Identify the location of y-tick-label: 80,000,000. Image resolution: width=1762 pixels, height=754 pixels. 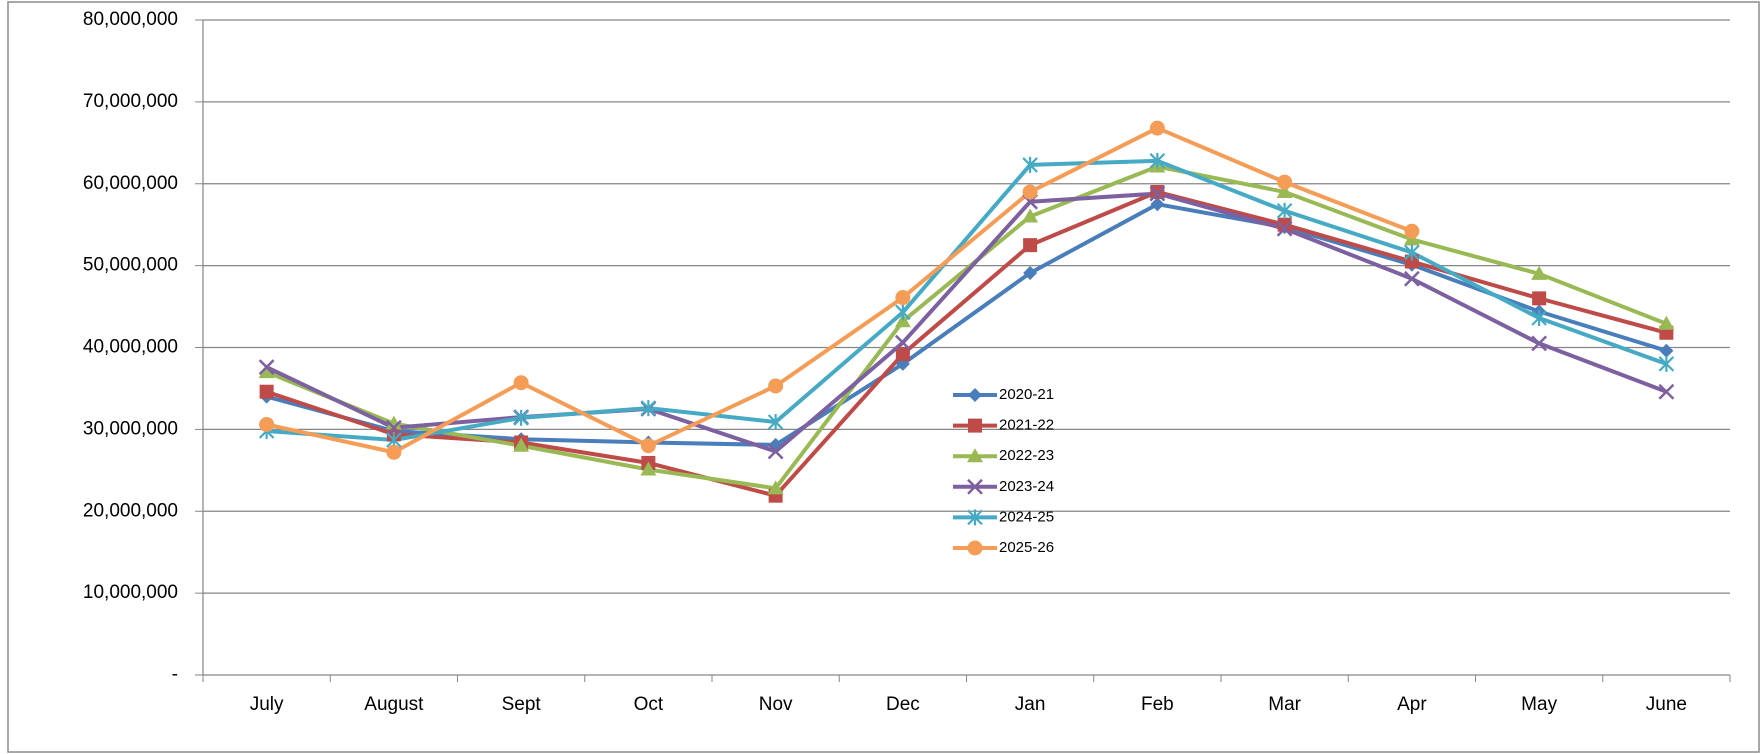
(130, 19).